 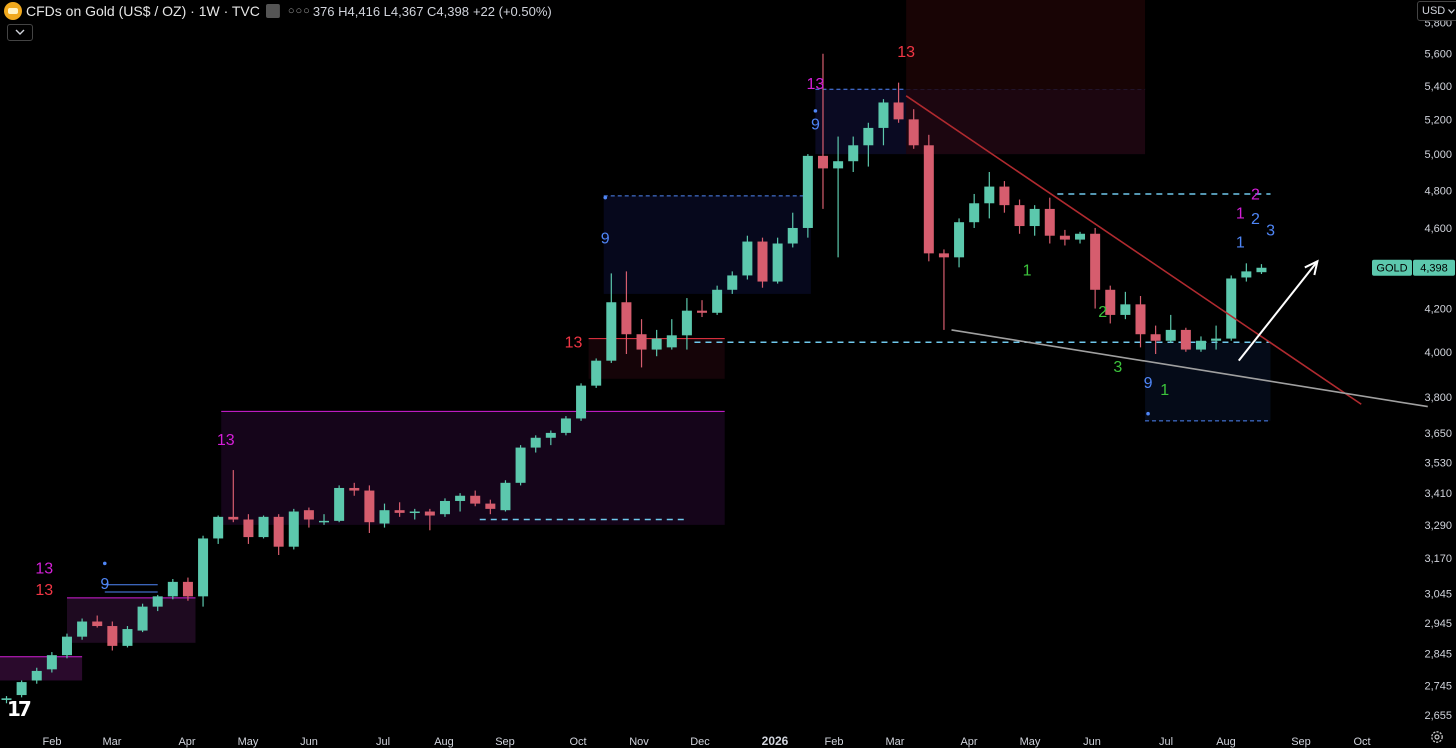 I want to click on currency-label: USD, so click(x=1434, y=11).